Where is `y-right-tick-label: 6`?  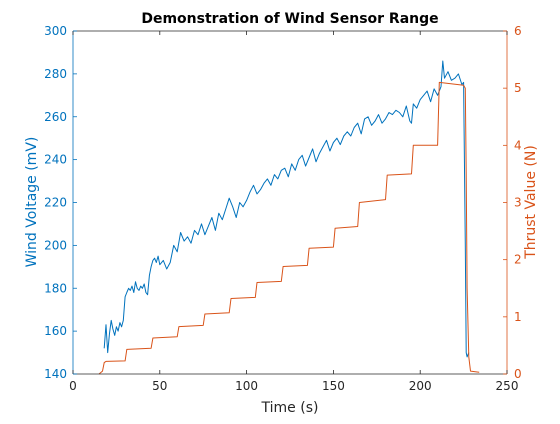 y-right-tick-label: 6 is located at coordinates (518, 31).